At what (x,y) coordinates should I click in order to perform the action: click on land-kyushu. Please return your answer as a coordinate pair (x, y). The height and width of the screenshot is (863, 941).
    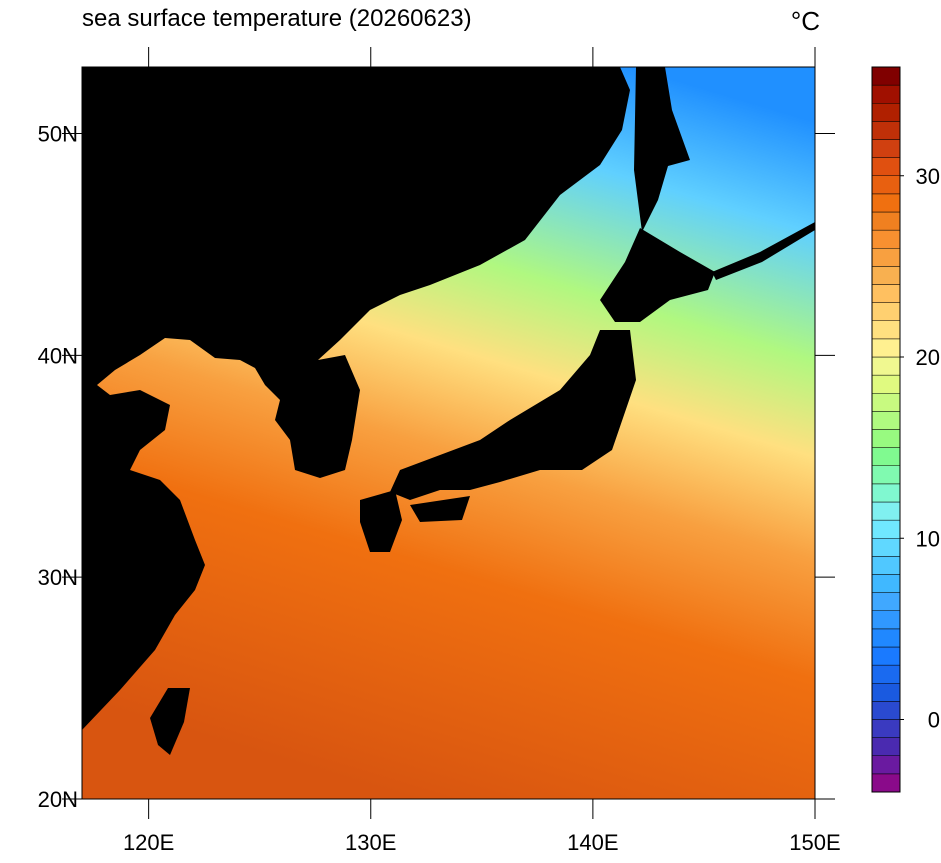
    Looking at the image, I should click on (381, 521).